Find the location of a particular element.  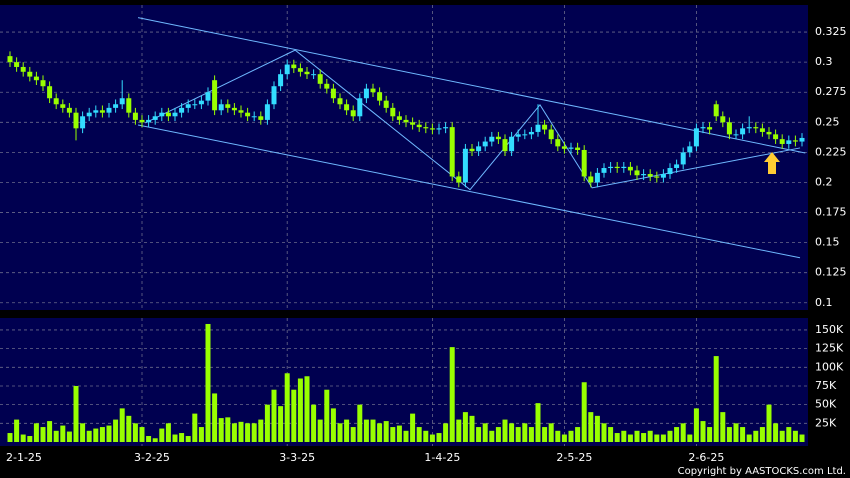

arrow-icon is located at coordinates (772, 163).